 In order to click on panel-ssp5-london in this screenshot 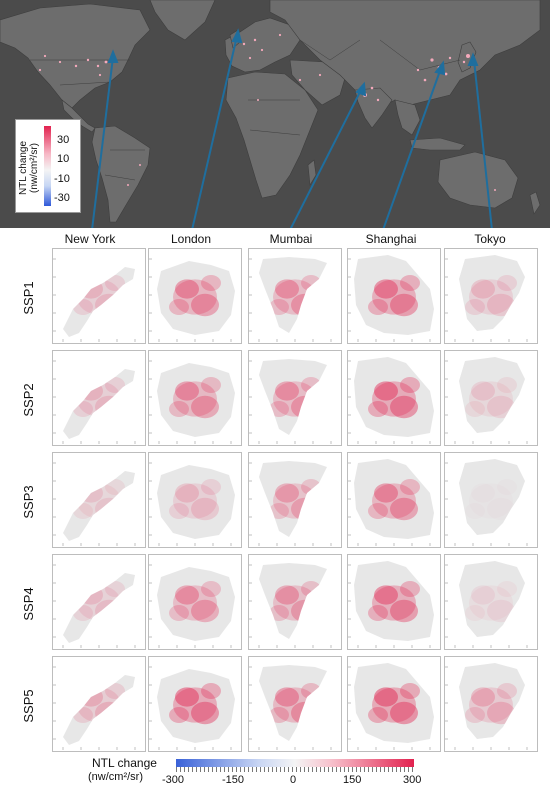, I will do `click(195, 704)`.